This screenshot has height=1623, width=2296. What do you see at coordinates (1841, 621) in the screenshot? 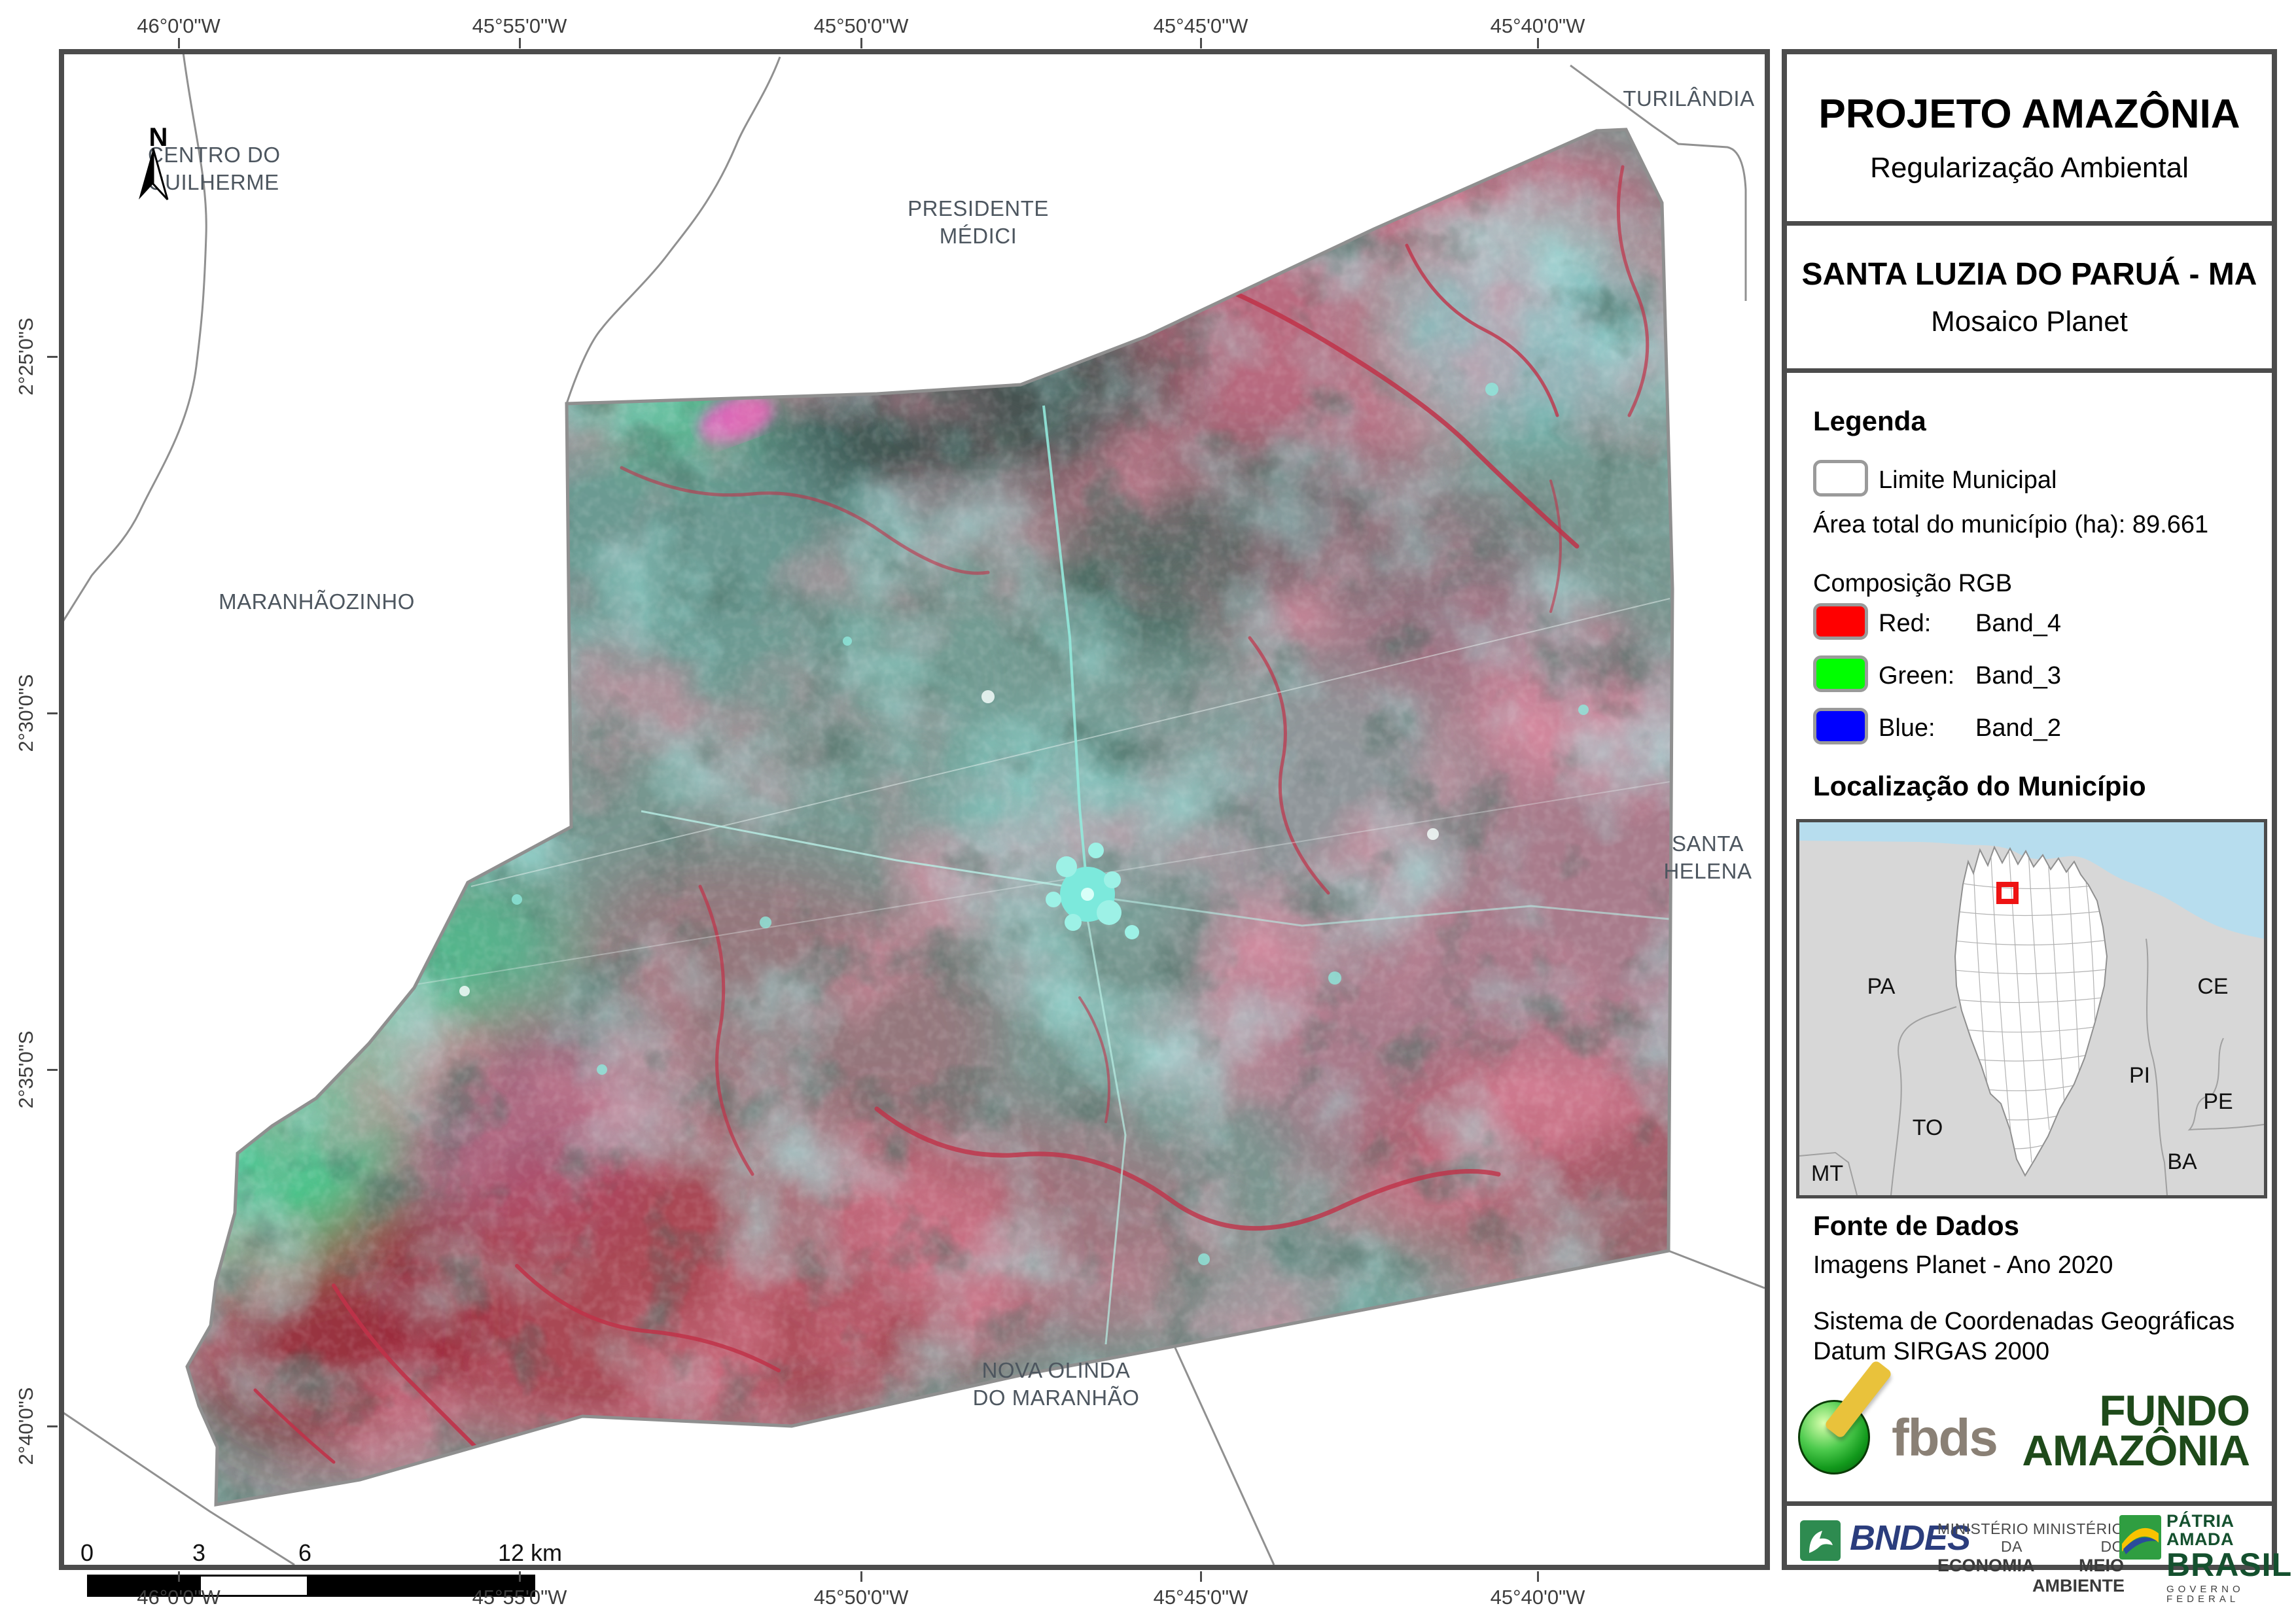
I see `red-band-swatch` at bounding box center [1841, 621].